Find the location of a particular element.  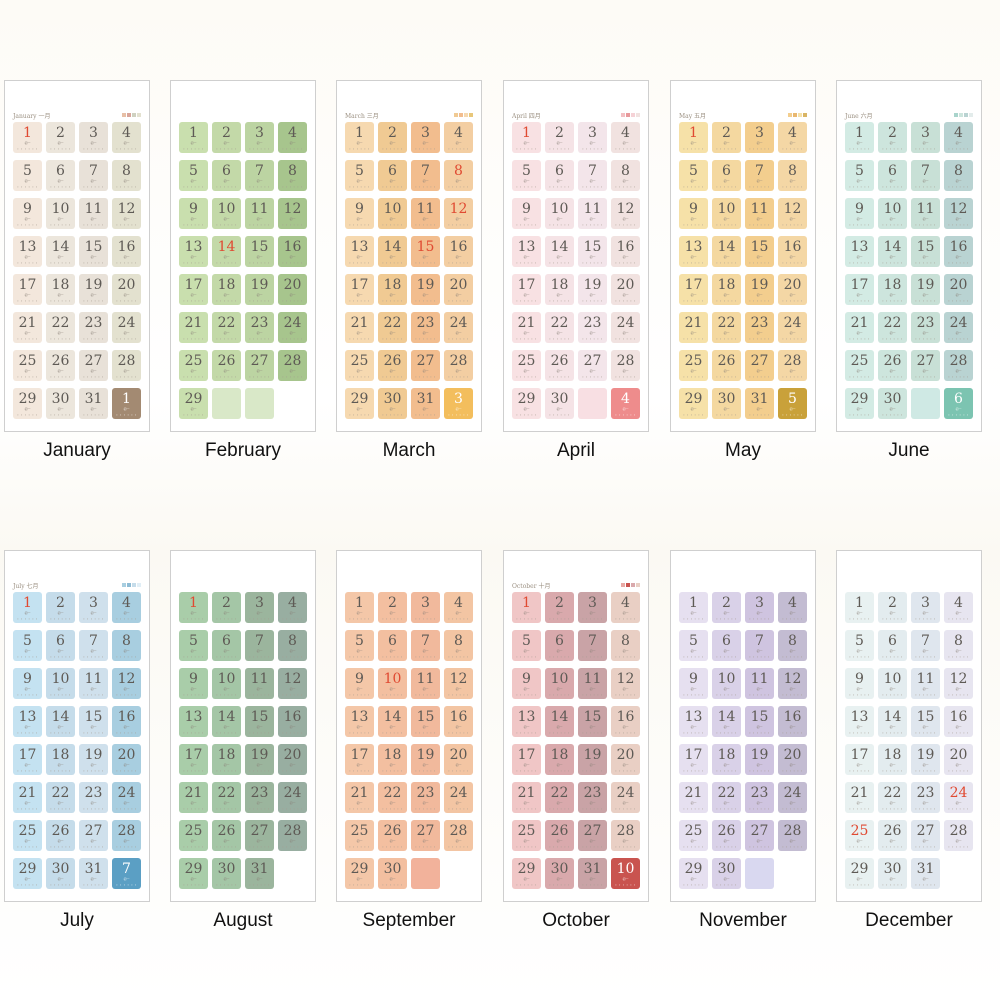

day-sticker: 2 初一 • • • • • • is located at coordinates (892, 607).